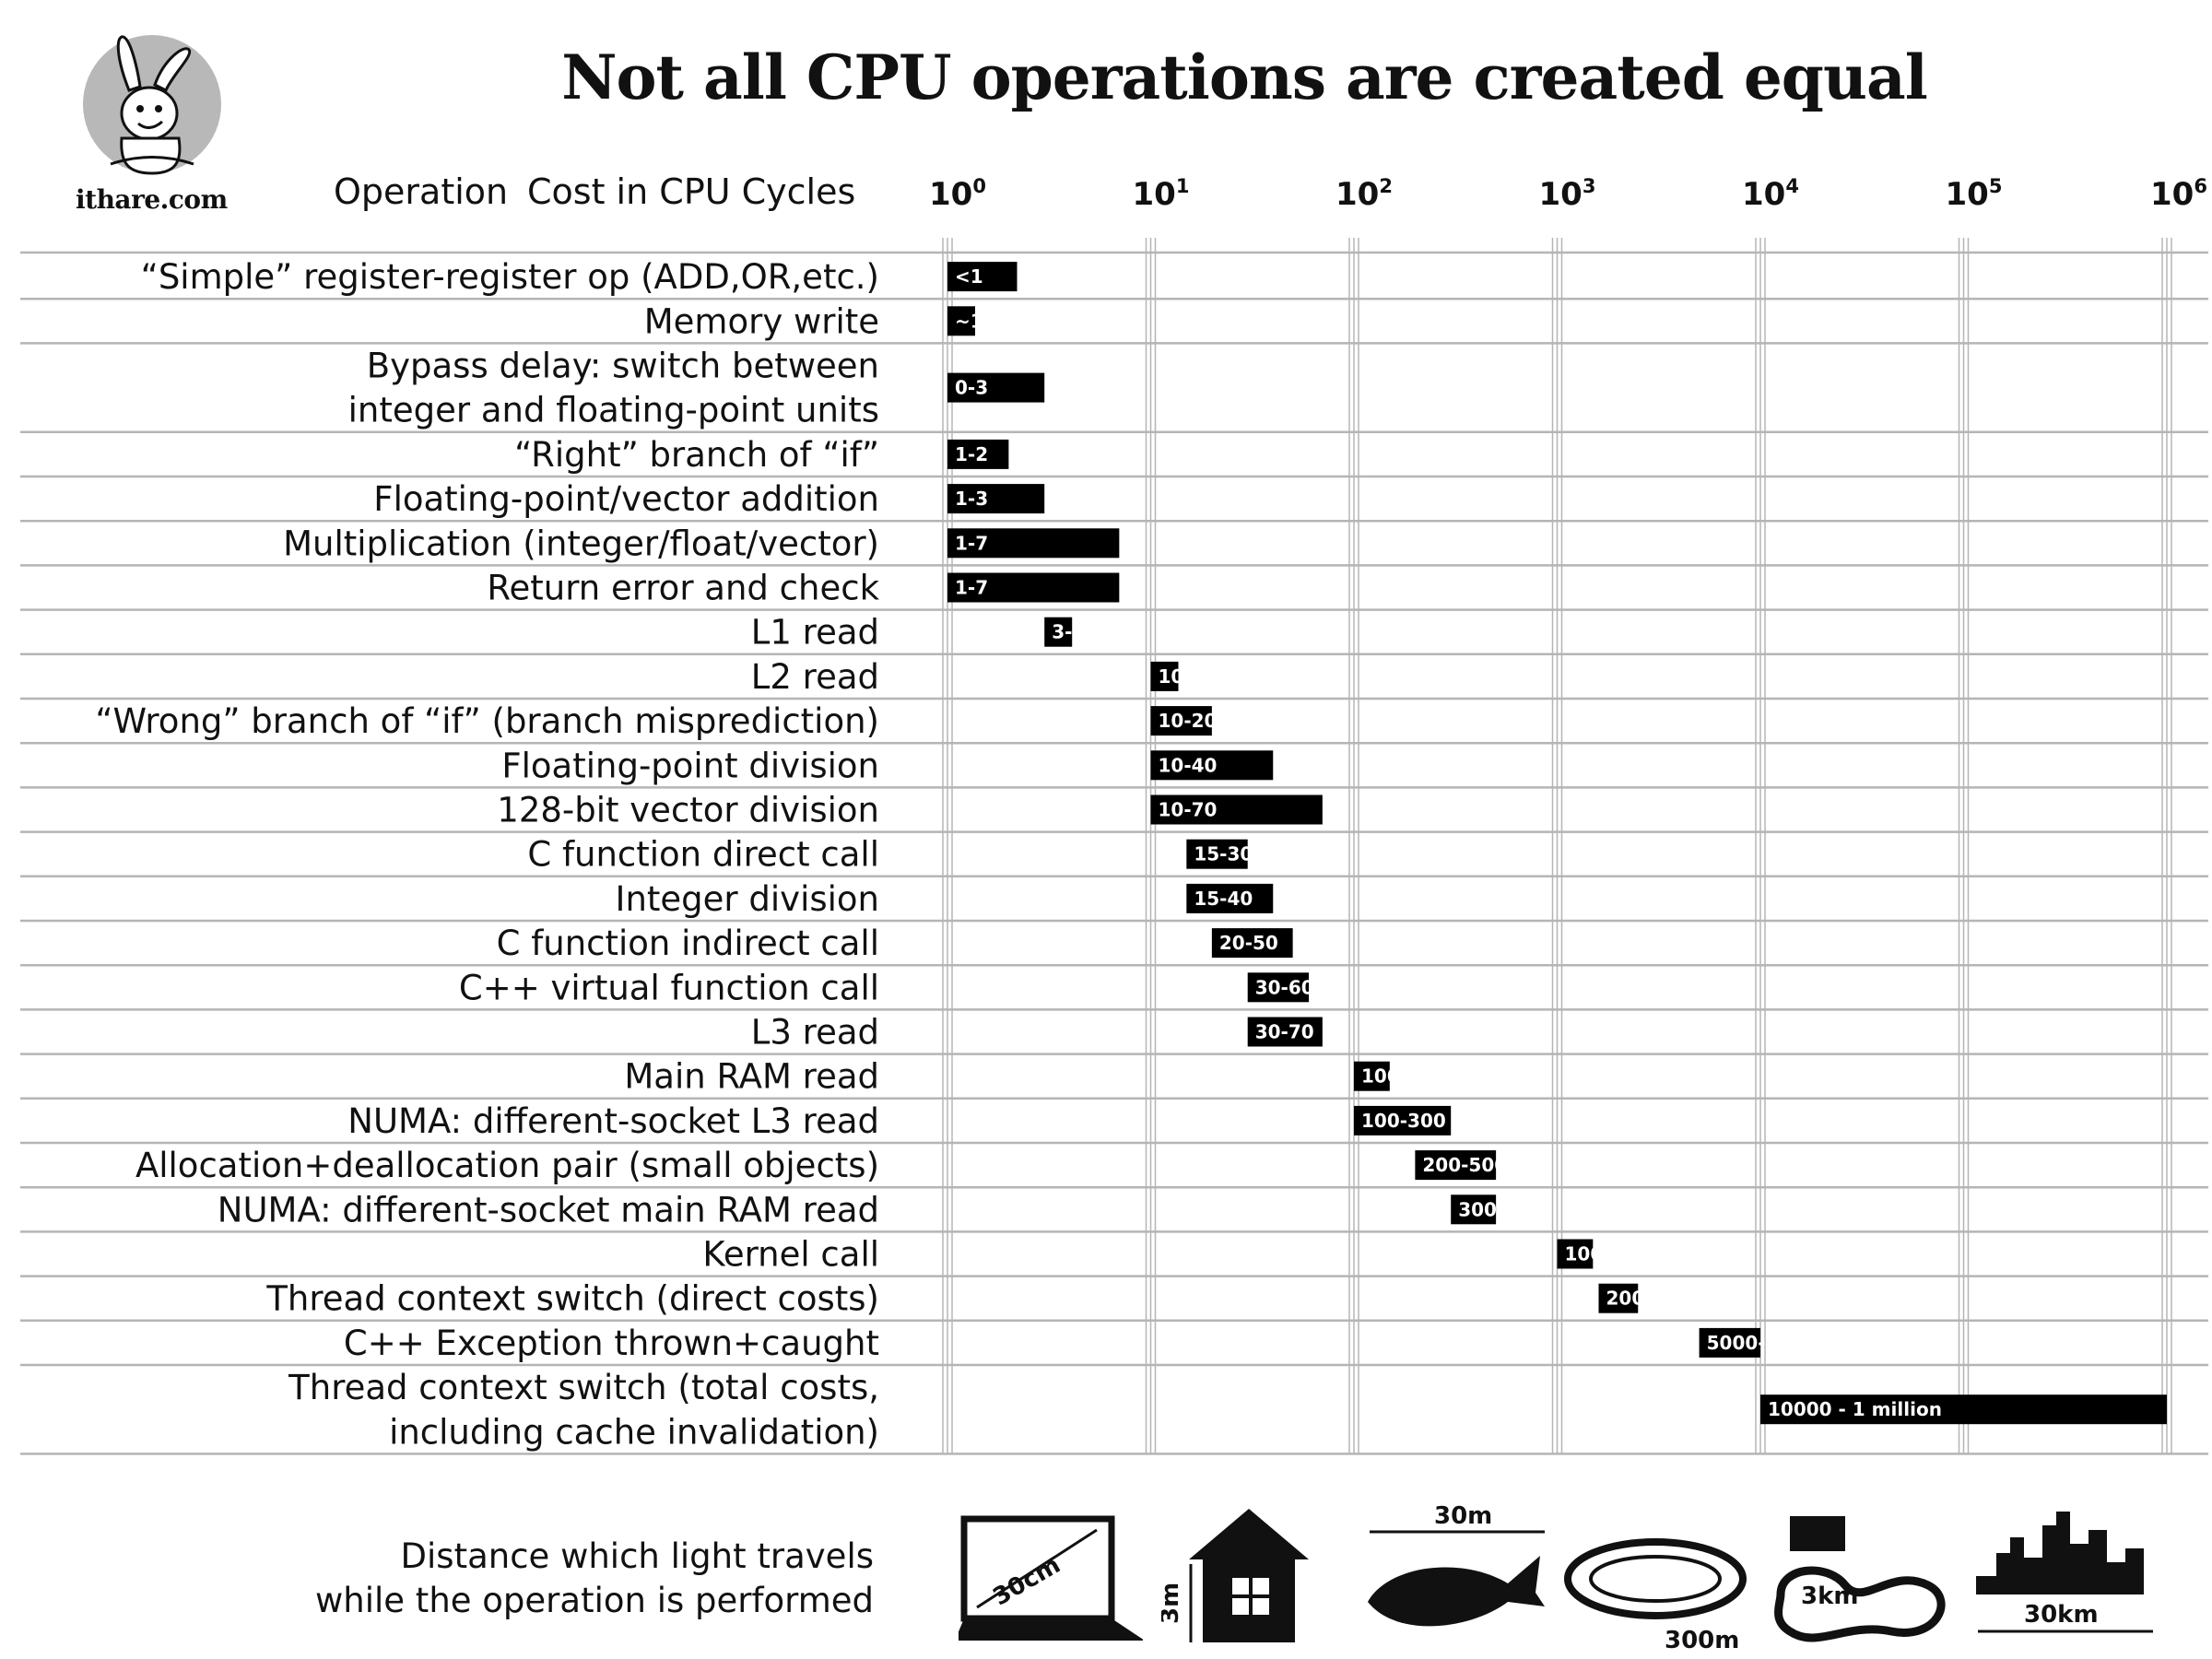 The height and width of the screenshot is (1659, 2212). Describe the element at coordinates (751, 1077) in the screenshot. I see `operation-label: Main RAM read` at that location.